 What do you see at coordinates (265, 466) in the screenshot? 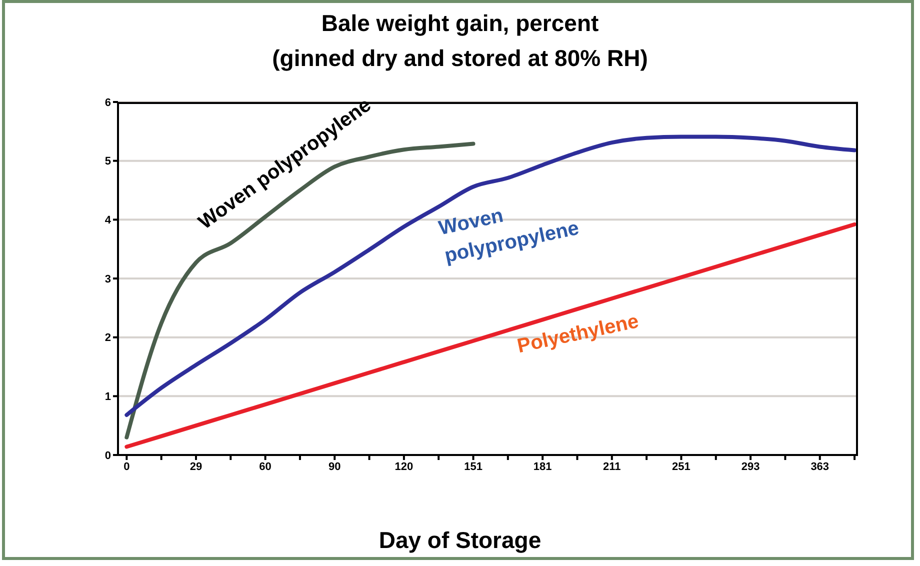
I see `x-tick-label: 60` at bounding box center [265, 466].